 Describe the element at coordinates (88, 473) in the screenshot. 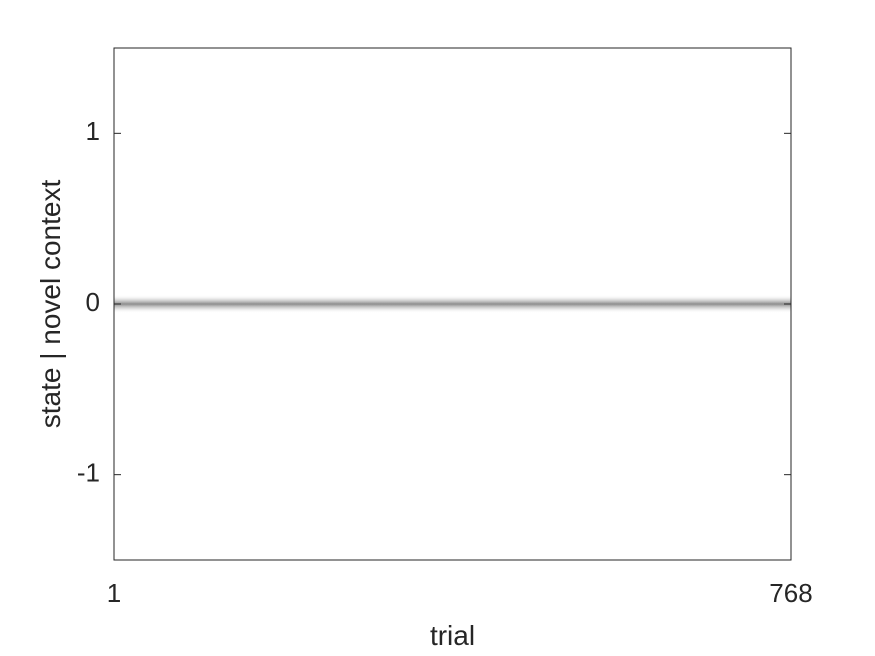

I see `y-tick-label: -1` at that location.